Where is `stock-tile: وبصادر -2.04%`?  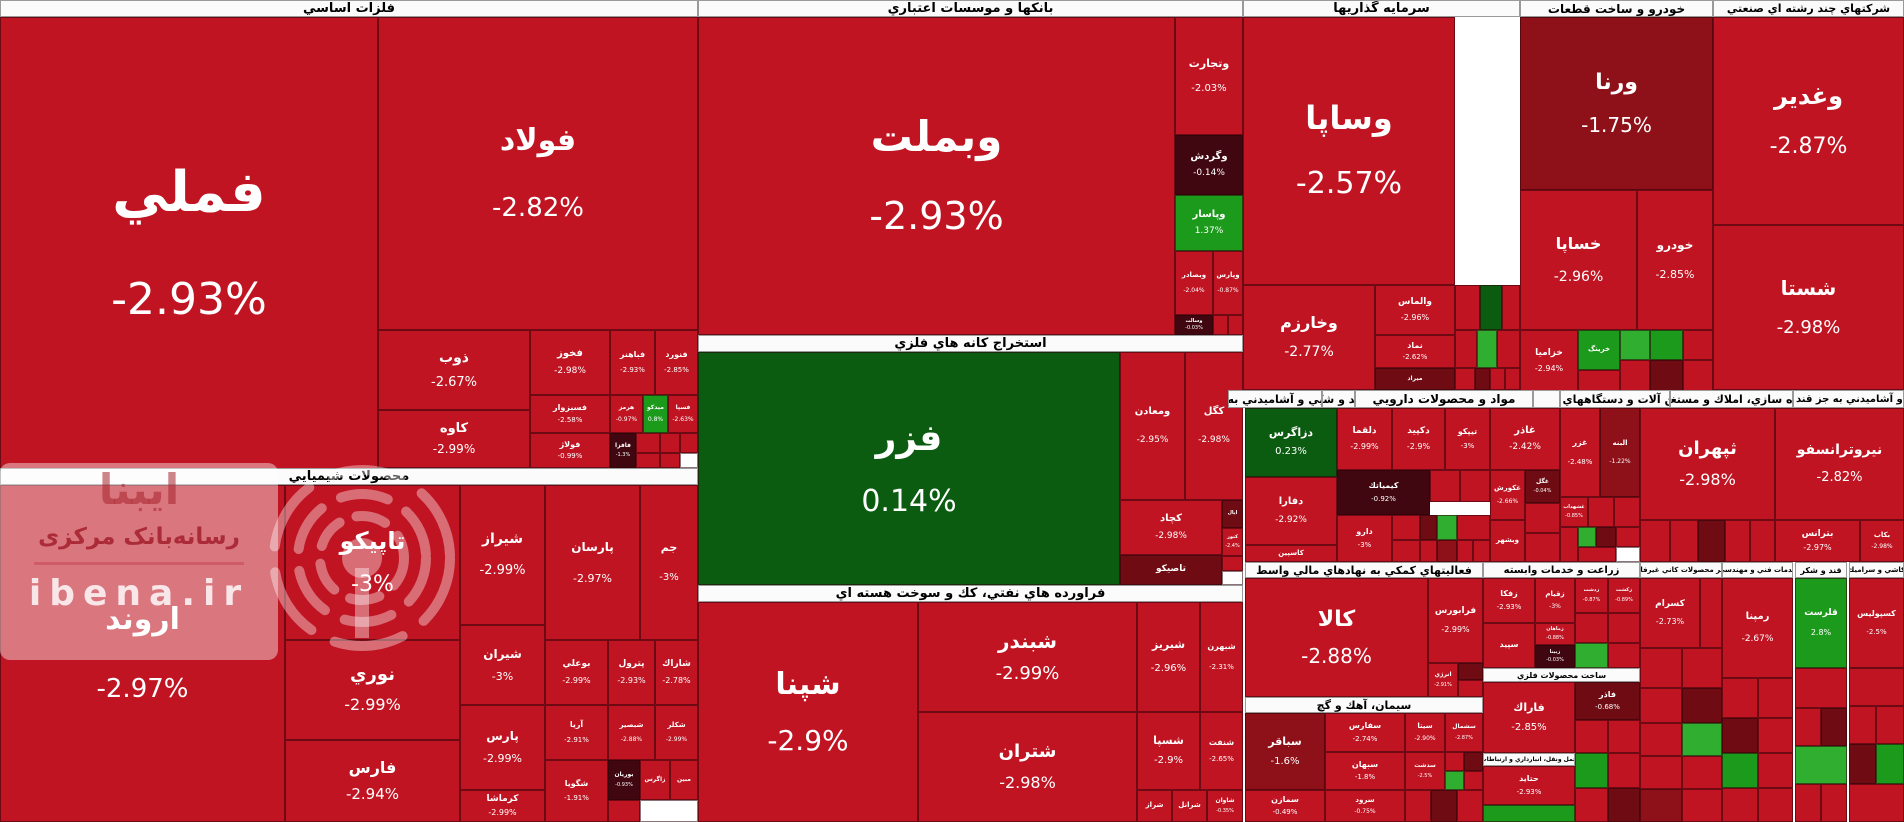
stock-tile: وبصادر -2.04% is located at coordinates (1194, 283).